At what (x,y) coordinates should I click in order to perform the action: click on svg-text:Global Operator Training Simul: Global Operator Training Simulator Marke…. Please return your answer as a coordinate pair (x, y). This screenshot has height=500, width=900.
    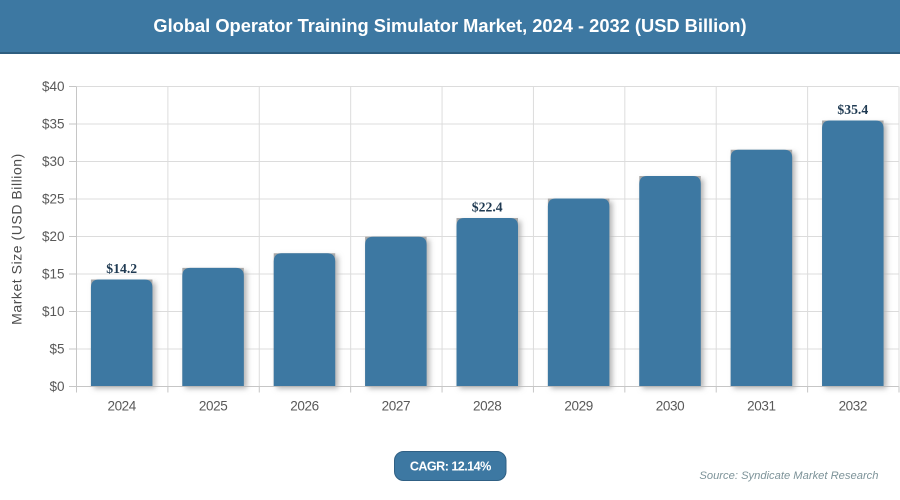
    Looking at the image, I should click on (449, 25).